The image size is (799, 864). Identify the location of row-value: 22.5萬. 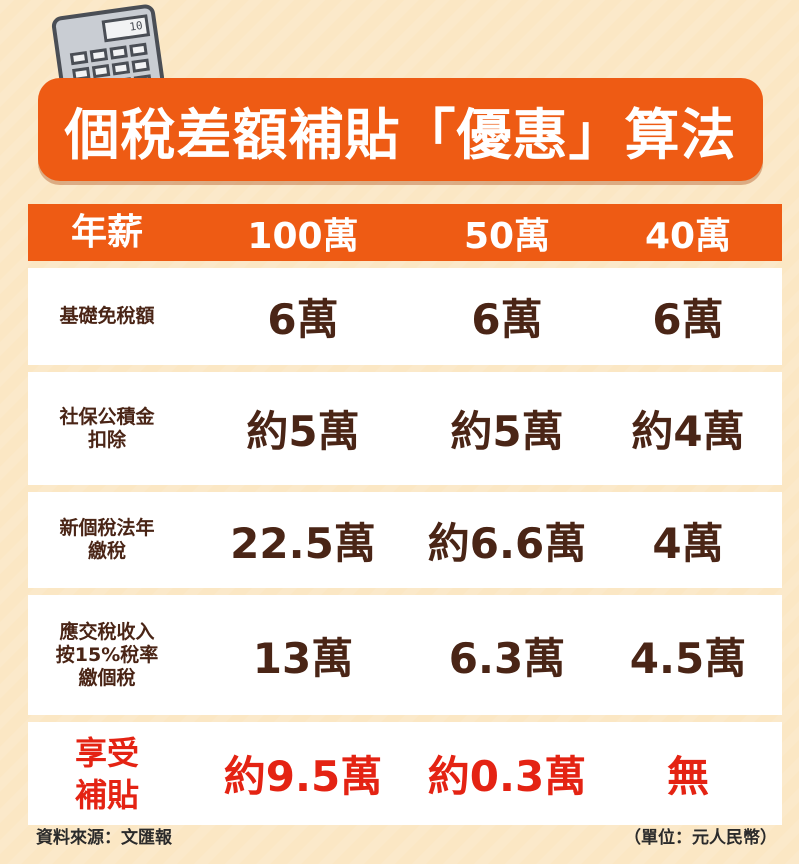
(303, 543).